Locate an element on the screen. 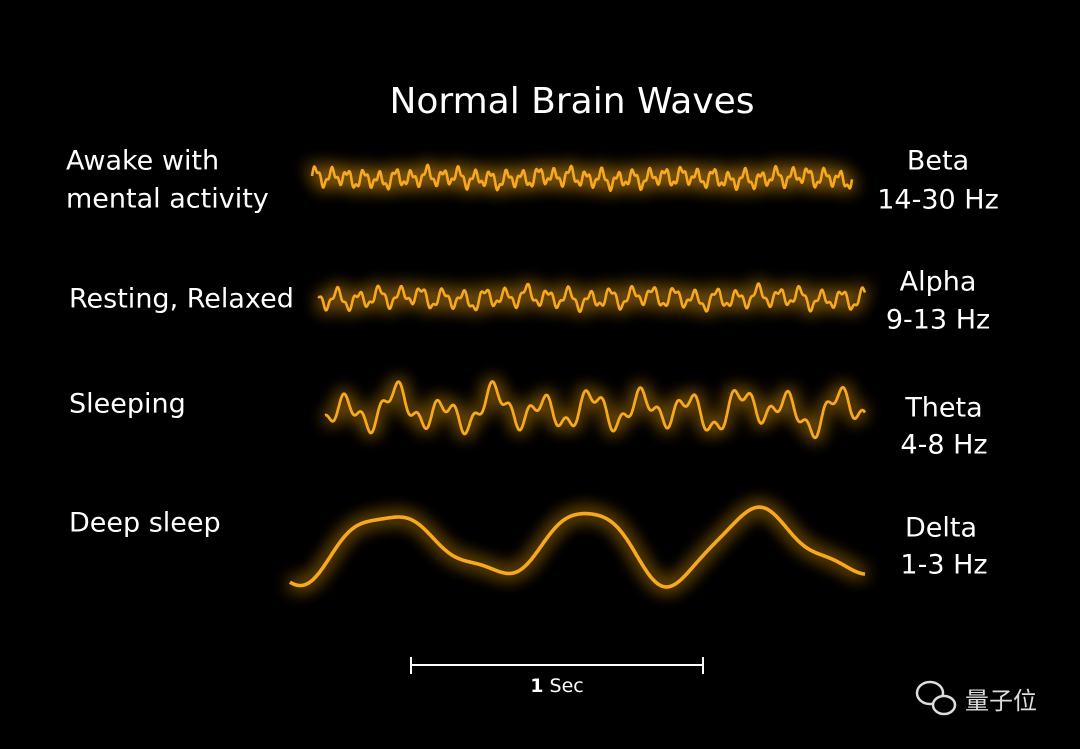 The height and width of the screenshot is (749, 1080). state-label: Sleeping is located at coordinates (127, 404).